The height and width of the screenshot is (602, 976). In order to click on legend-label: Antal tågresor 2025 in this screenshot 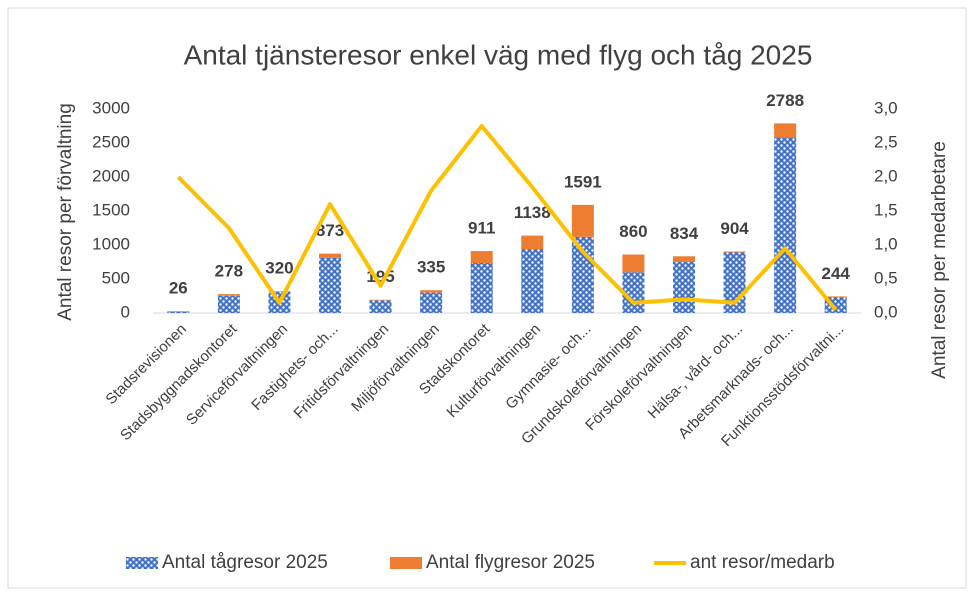, I will do `click(245, 562)`.